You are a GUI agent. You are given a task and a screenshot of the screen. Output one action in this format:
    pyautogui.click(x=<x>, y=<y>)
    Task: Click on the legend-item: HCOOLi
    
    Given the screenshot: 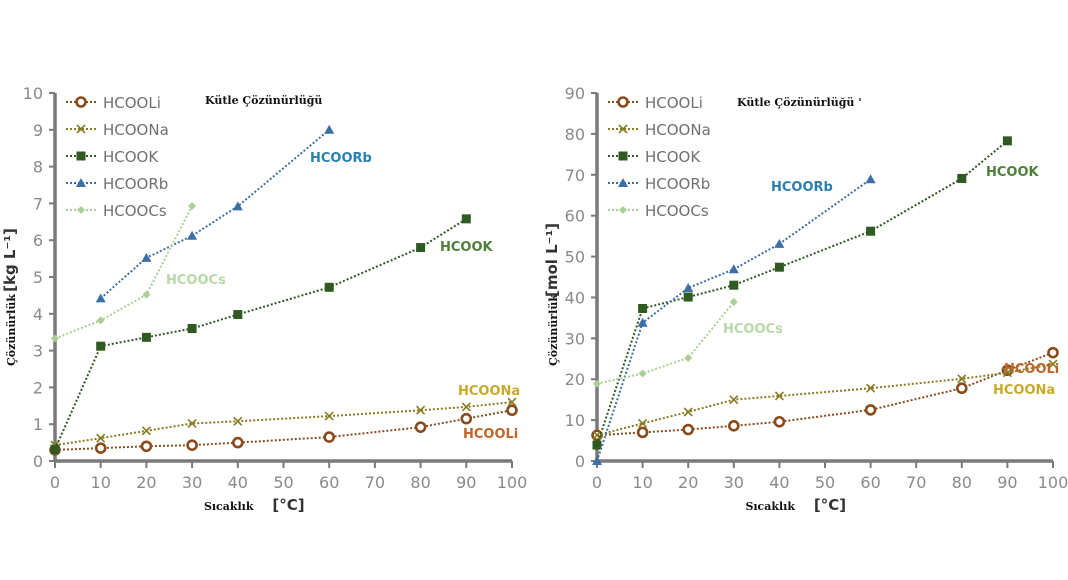 What is the action you would take?
    pyautogui.click(x=113, y=103)
    